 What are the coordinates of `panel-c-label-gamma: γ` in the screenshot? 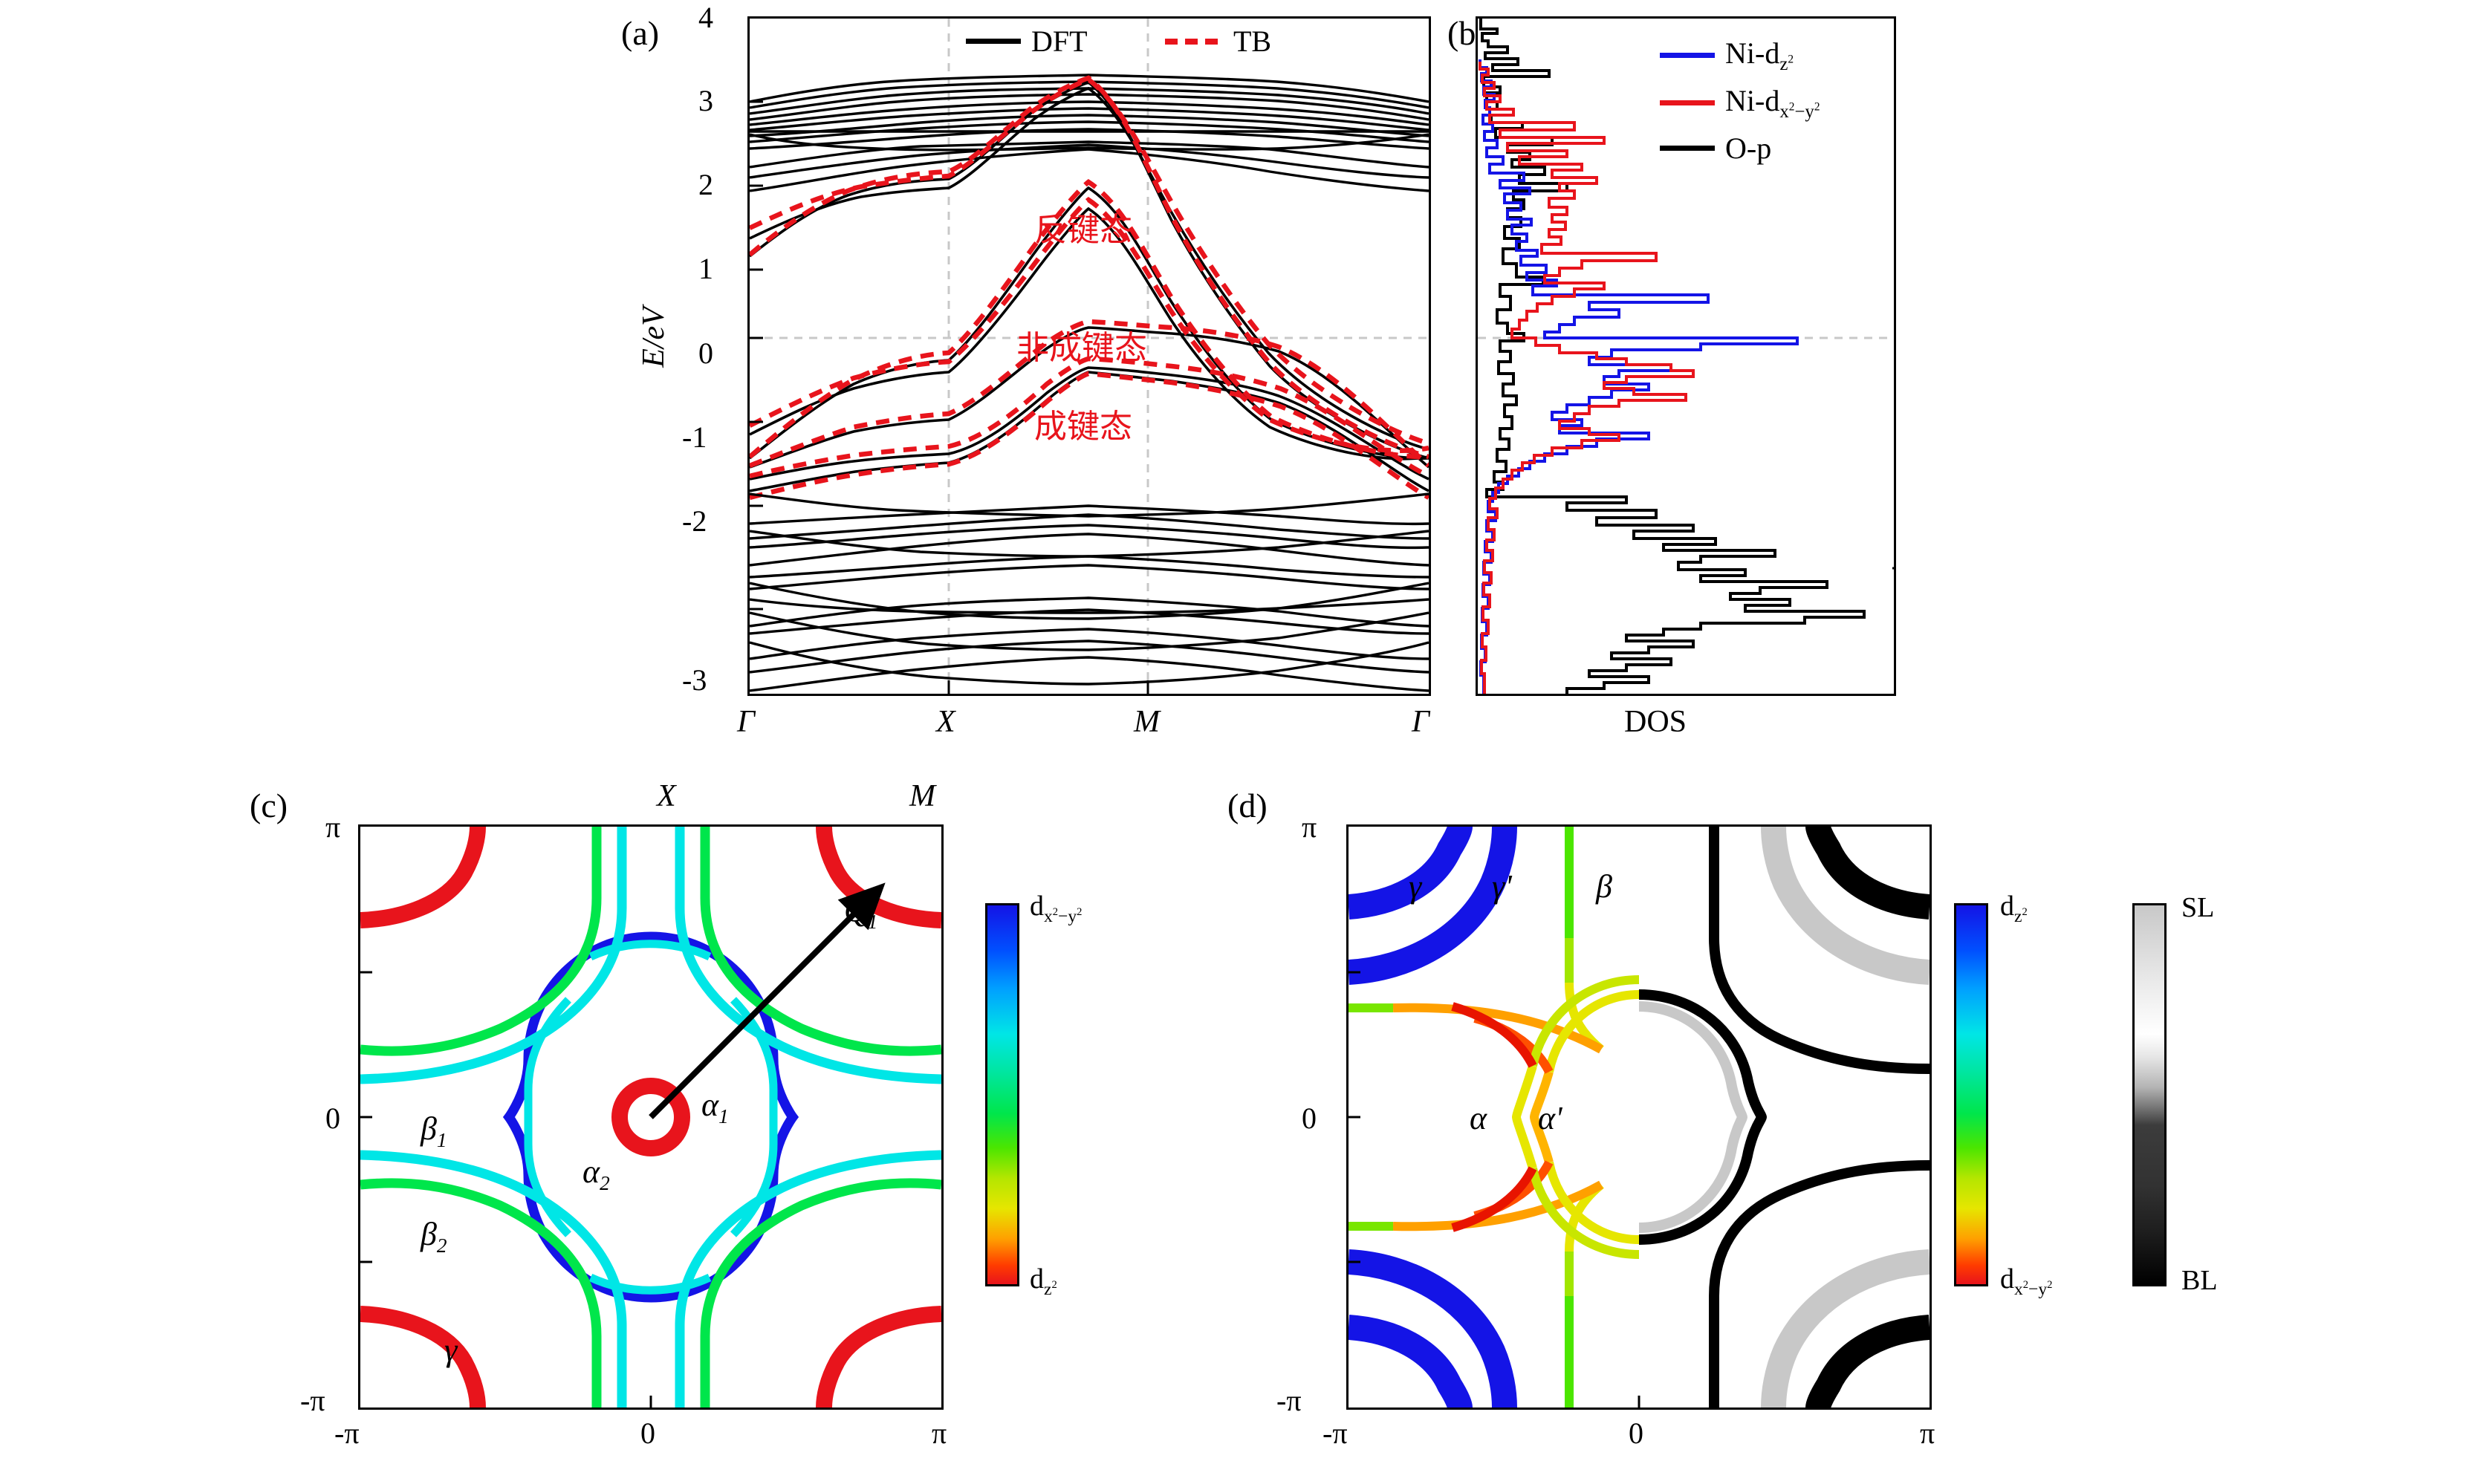 It's located at (451, 1350).